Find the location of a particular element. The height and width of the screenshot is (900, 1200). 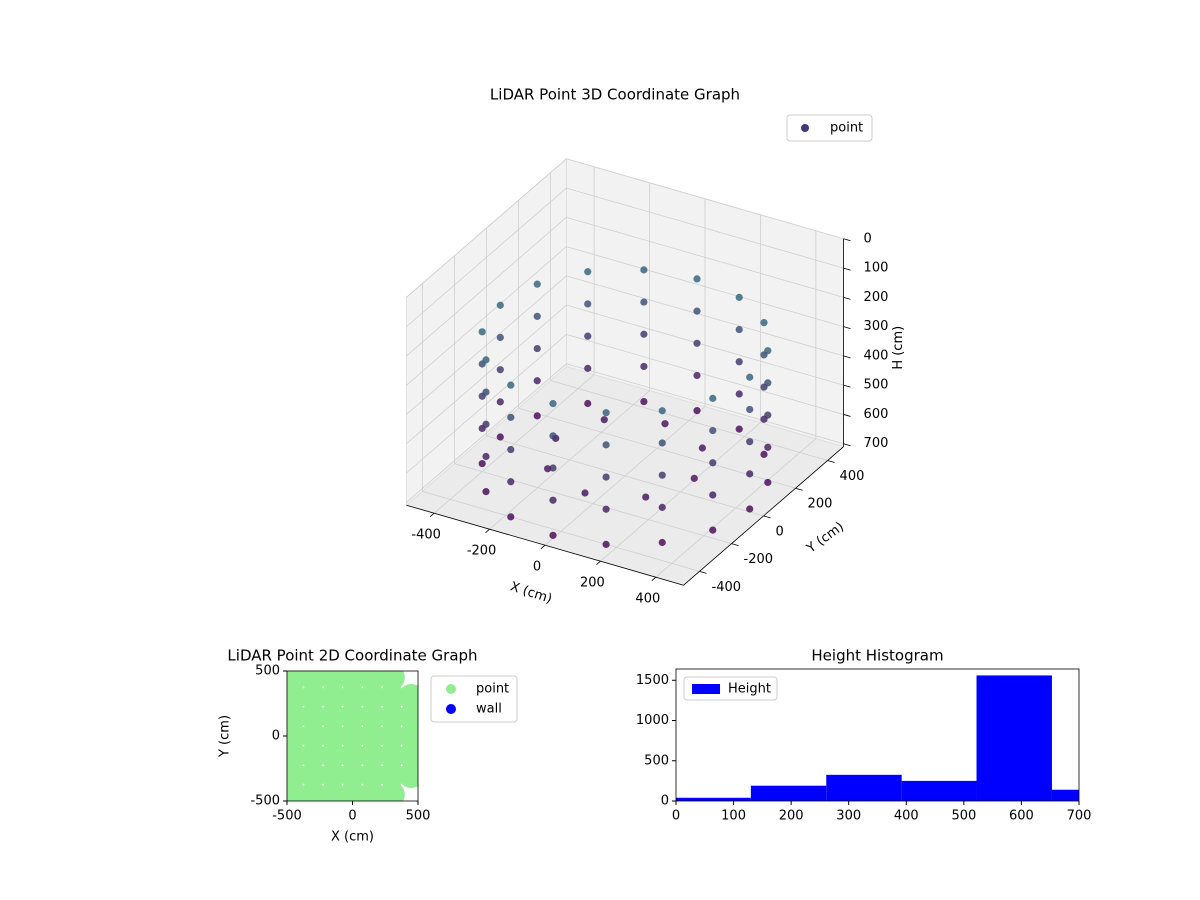

x-axis-line is located at coordinates (545, 545).